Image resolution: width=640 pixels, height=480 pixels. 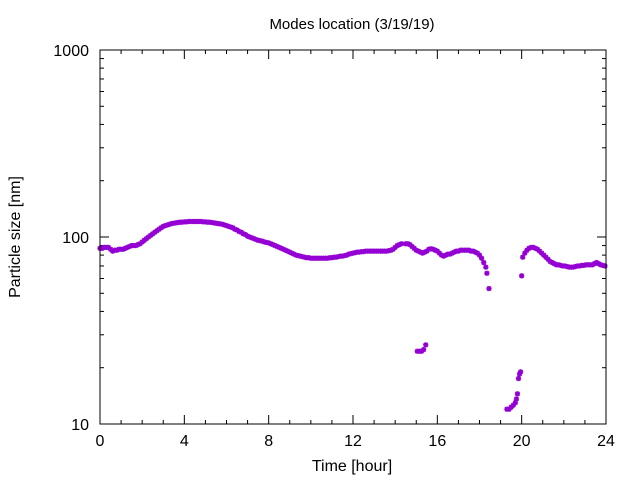 What do you see at coordinates (100, 441) in the screenshot?
I see `x-tick-label: 0` at bounding box center [100, 441].